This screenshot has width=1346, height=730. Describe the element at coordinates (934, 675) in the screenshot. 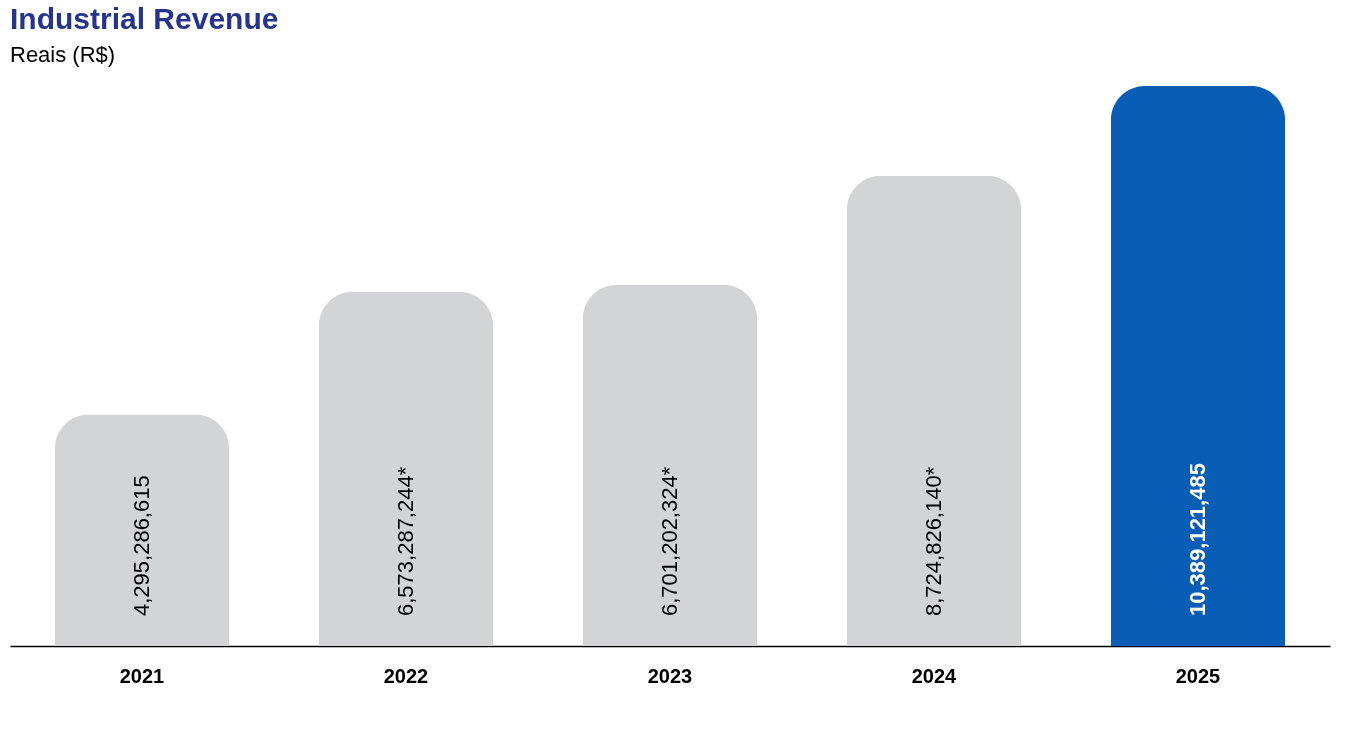

I see `x-tick-label: 2024` at that location.